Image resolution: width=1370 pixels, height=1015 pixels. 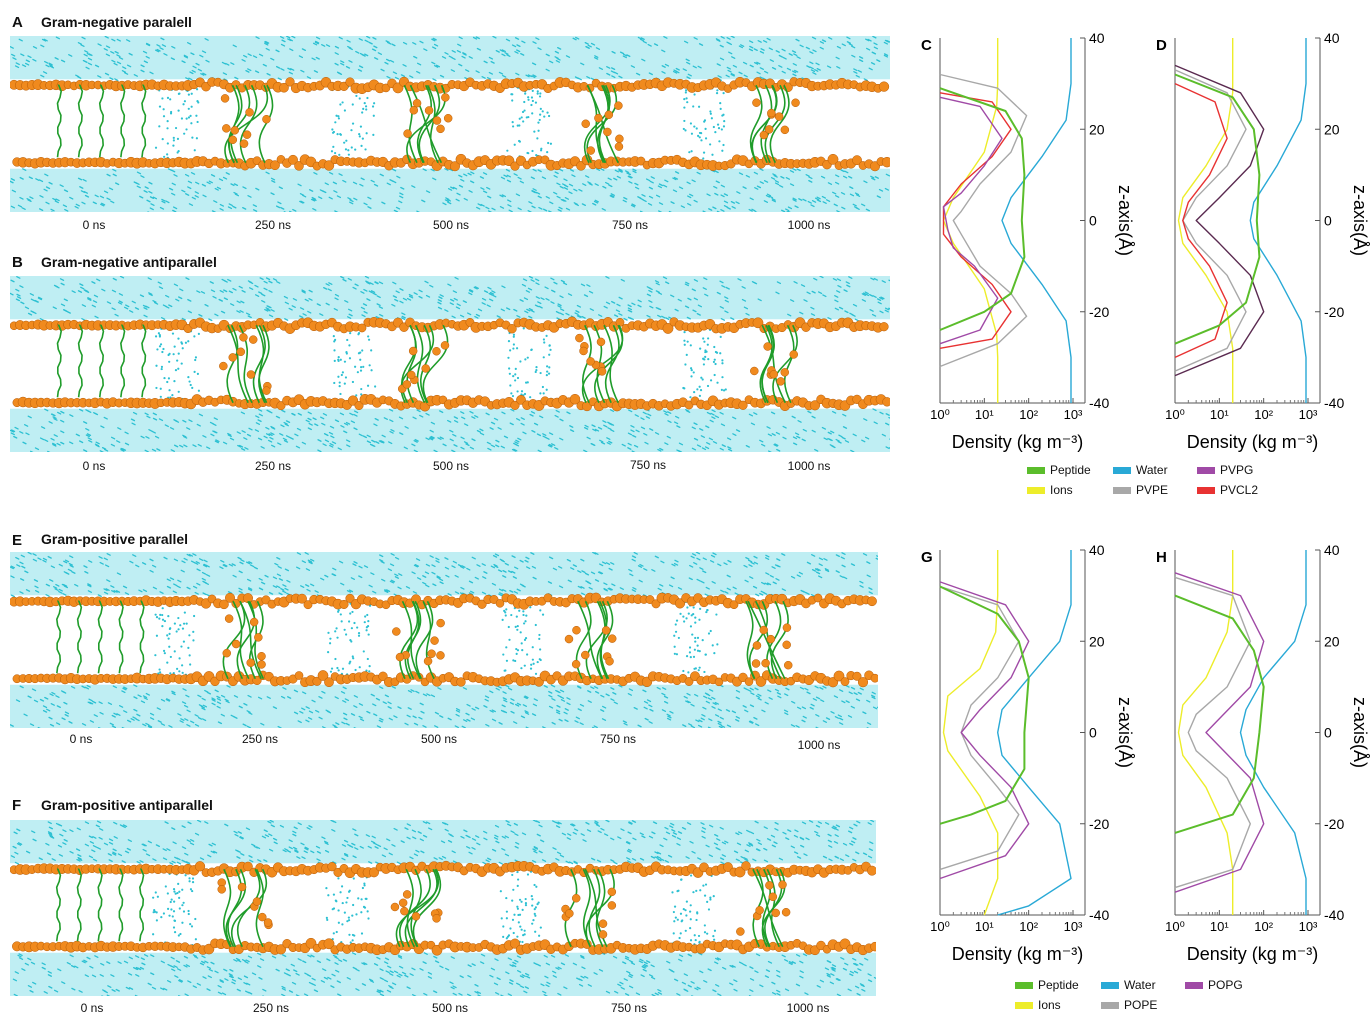 I want to click on snapshot-image-b, so click(x=450, y=364).